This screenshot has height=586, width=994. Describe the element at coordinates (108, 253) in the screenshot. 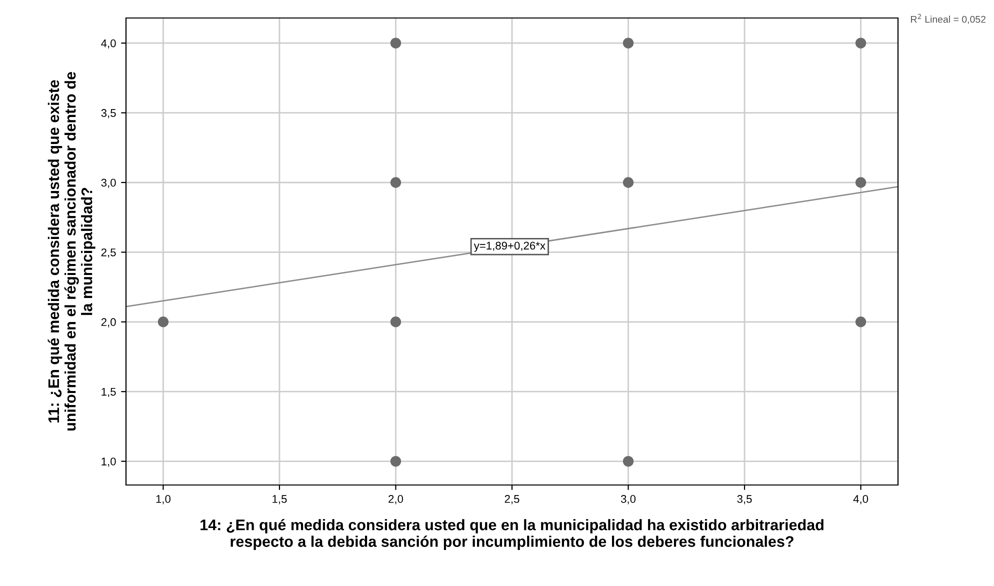

I see `y-tick-label: 2,5` at that location.